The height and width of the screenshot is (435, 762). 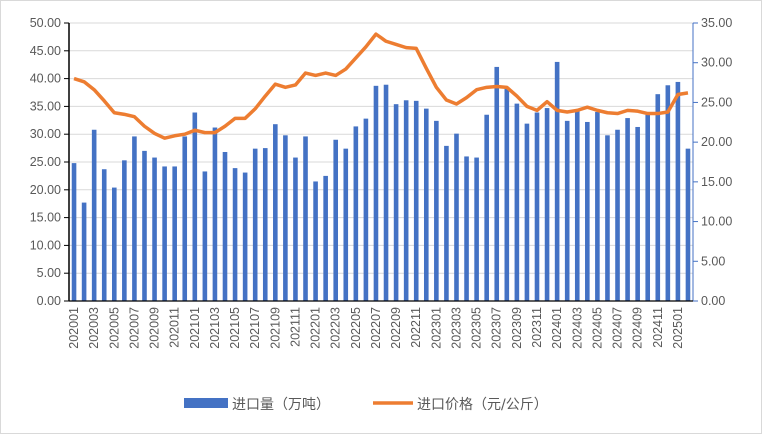 What do you see at coordinates (206, 403) in the screenshot?
I see `legend-bar-swatch` at bounding box center [206, 403].